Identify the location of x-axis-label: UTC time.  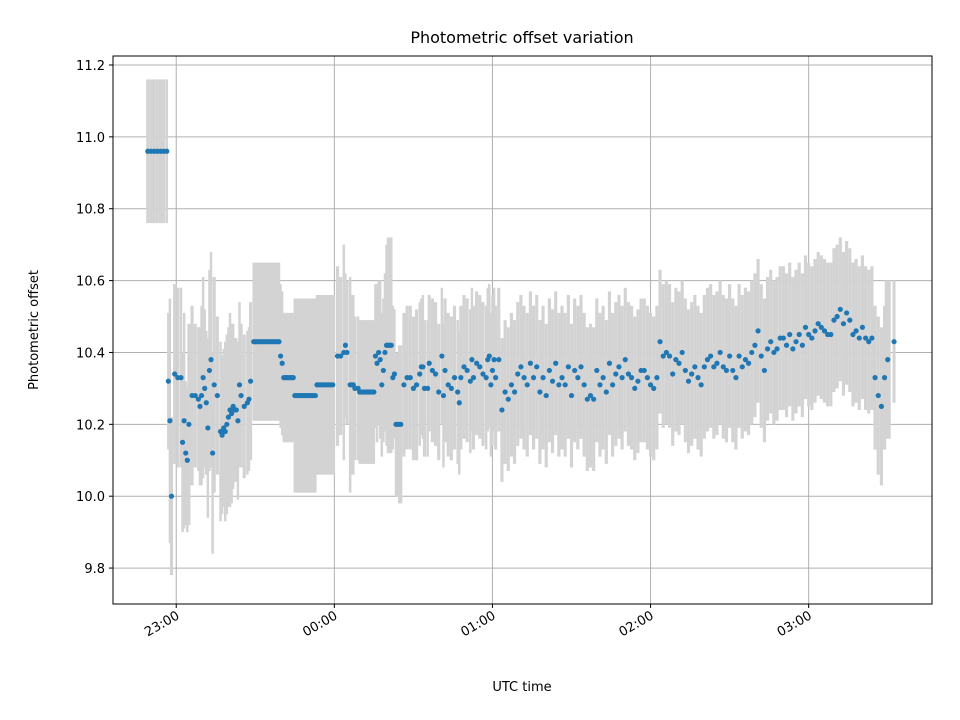
(521, 687).